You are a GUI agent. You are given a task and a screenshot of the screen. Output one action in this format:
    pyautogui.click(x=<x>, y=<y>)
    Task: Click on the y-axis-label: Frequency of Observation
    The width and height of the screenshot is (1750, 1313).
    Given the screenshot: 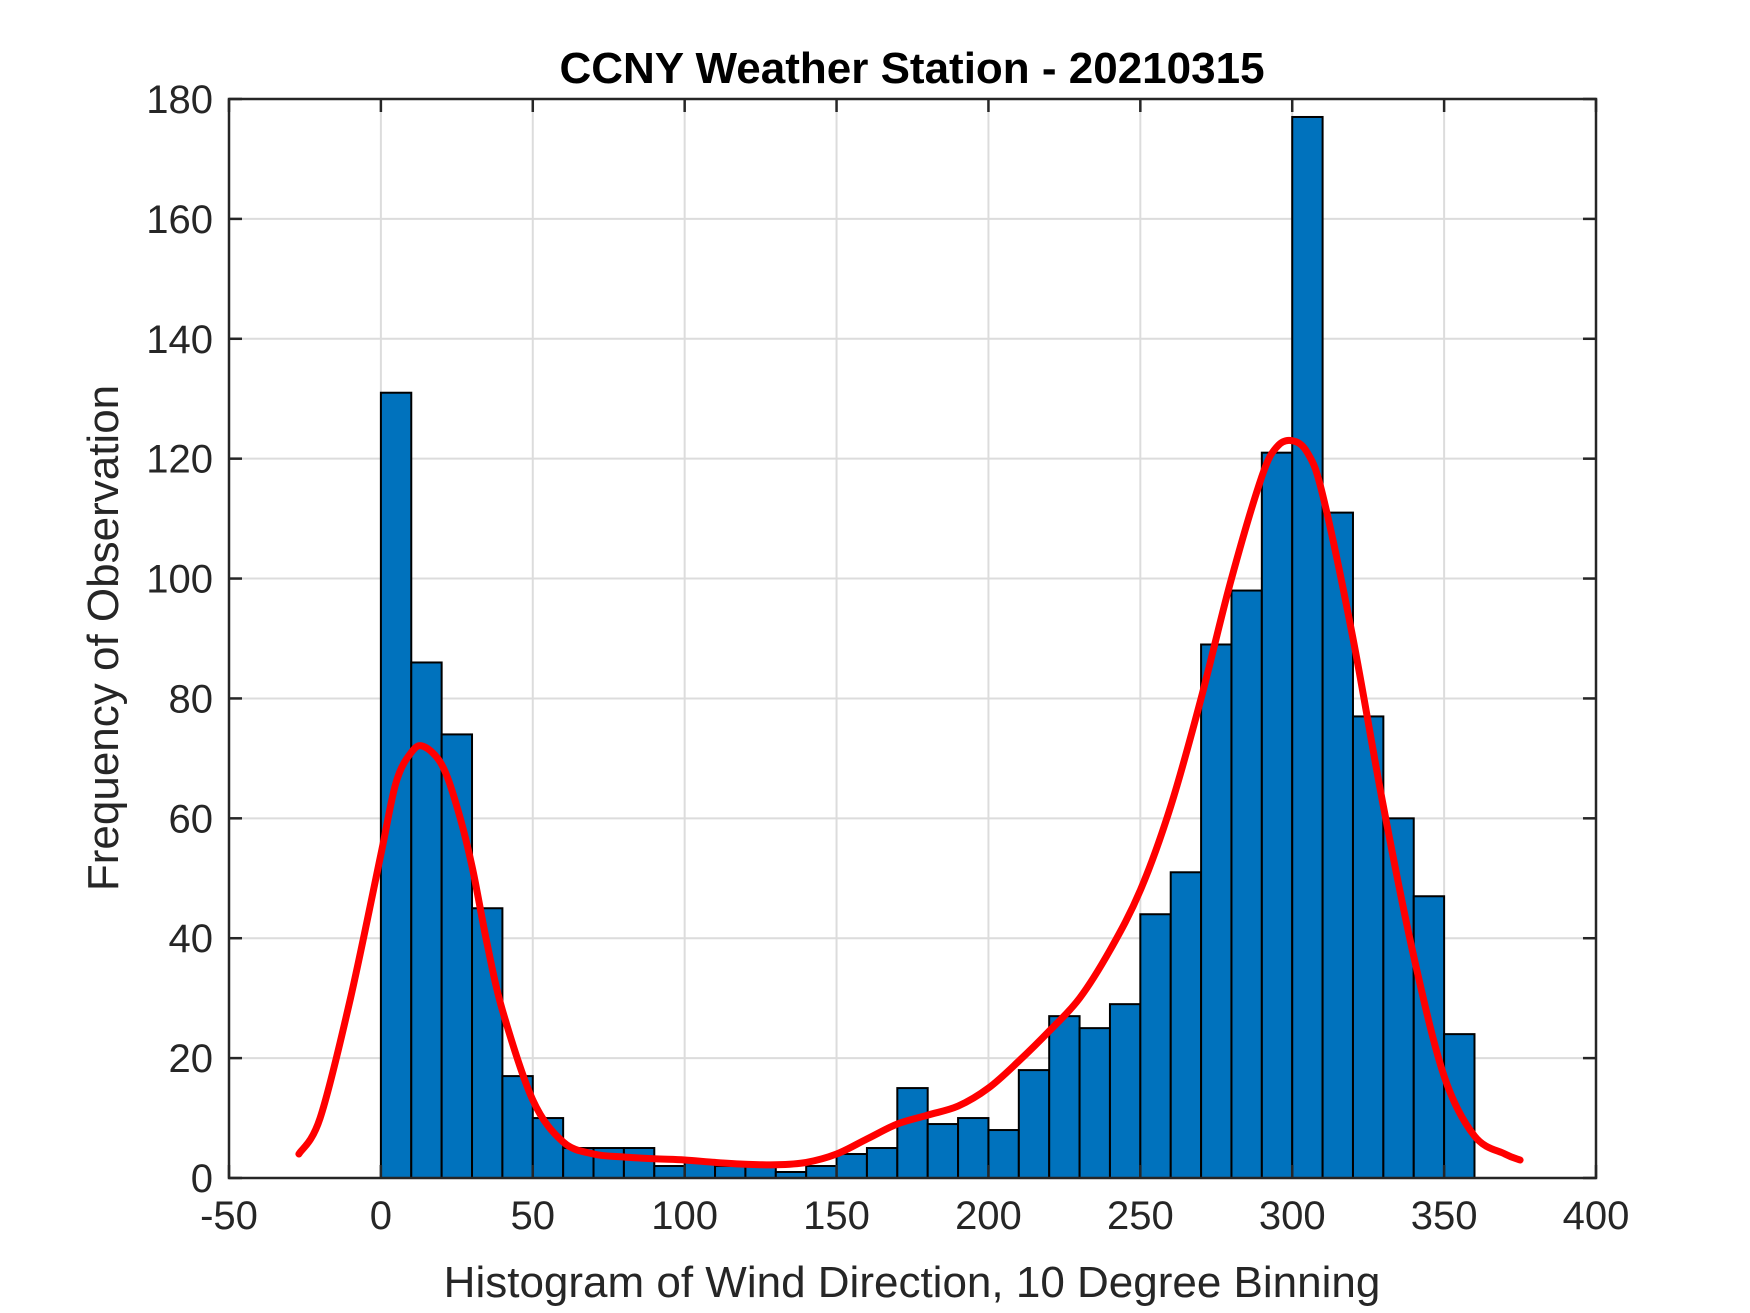 What is the action you would take?
    pyautogui.click(x=103, y=638)
    